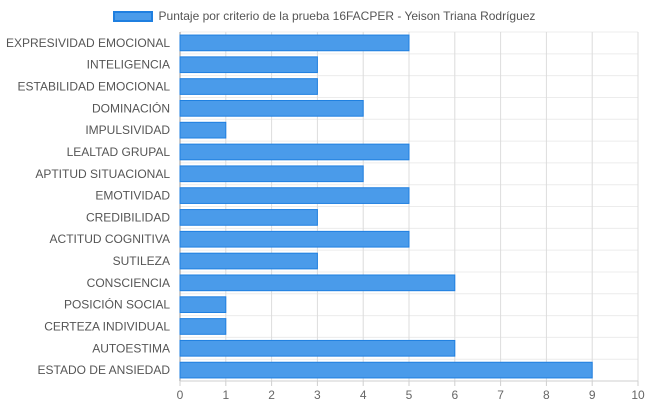 This screenshot has width=648, height=415. I want to click on category-label: ESTADO DE ANSIEDAD, so click(104, 370).